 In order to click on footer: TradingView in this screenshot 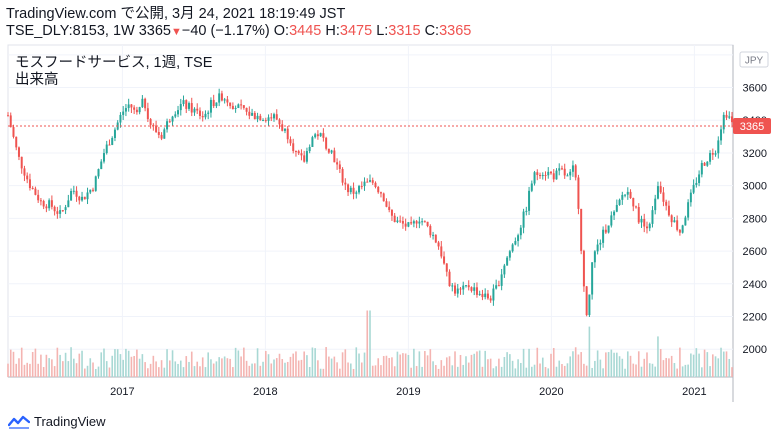, I will do `click(57, 421)`.